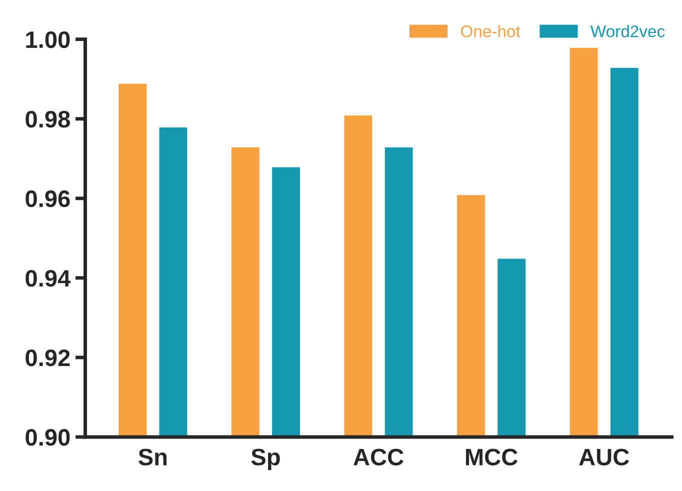  I want to click on y-tick-label: 0.92, so click(48, 358).